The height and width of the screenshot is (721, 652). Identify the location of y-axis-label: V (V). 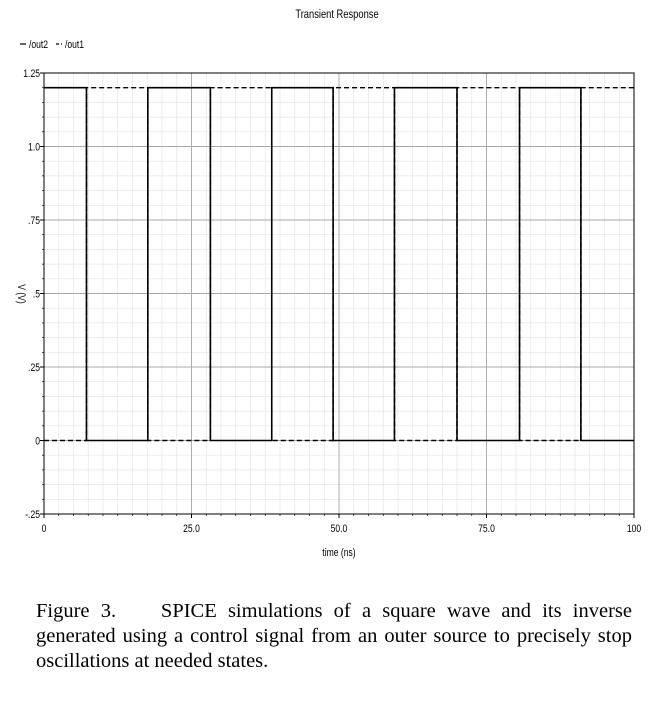
(21, 294).